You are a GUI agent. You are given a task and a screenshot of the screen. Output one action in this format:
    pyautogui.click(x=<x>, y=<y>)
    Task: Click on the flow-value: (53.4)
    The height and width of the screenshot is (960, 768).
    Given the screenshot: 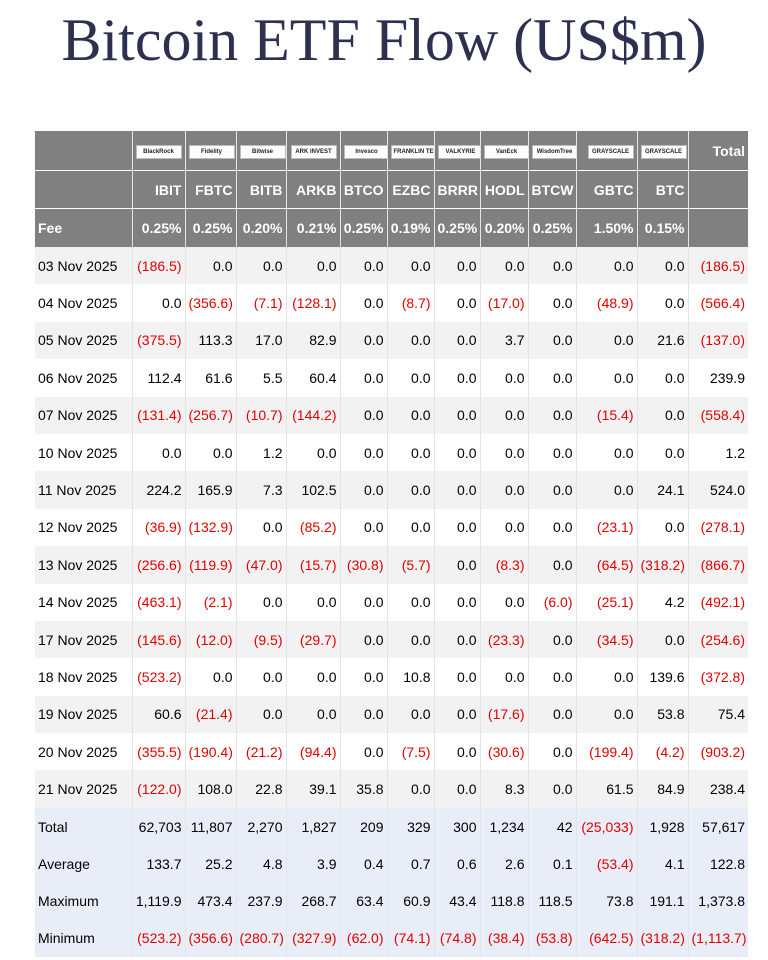 What is the action you would take?
    pyautogui.click(x=606, y=864)
    